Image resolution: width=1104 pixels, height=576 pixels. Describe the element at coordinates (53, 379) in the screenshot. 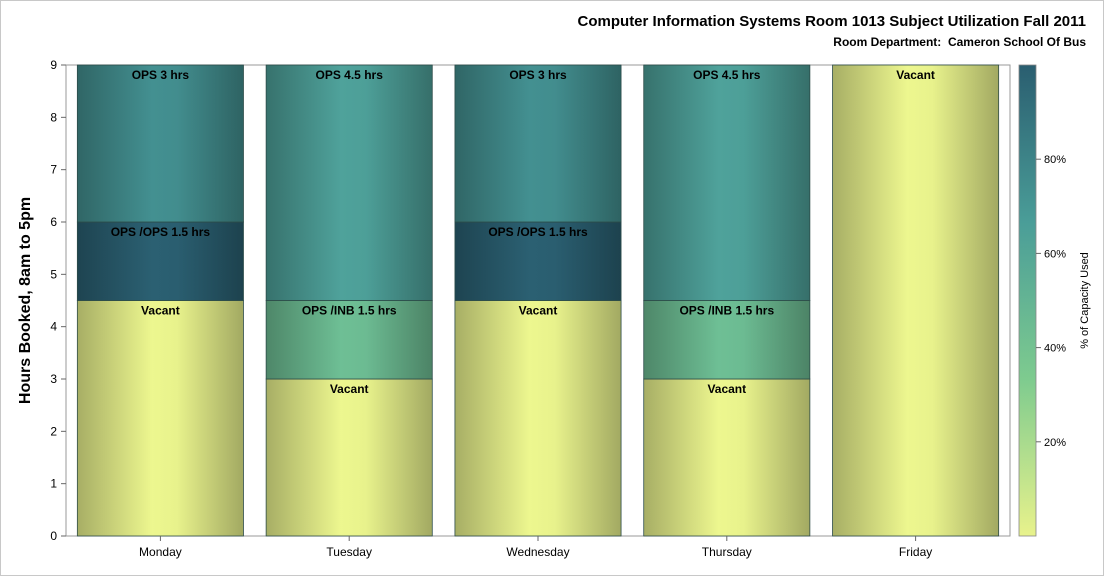

I see `y-tick-label: 3` at that location.